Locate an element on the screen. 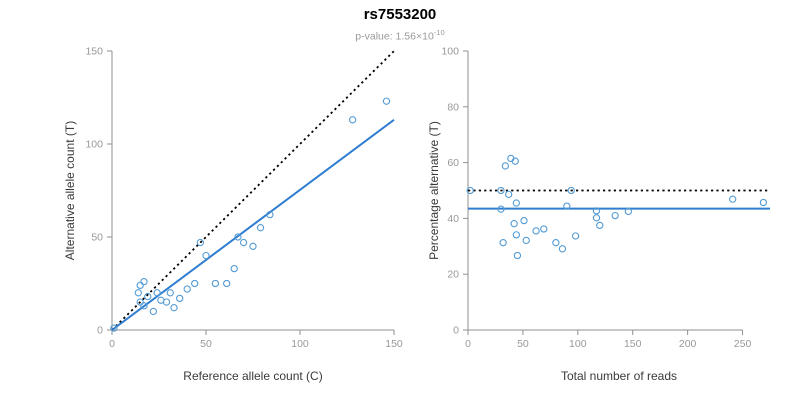 This screenshot has width=800, height=400. pvalue-label: p-value: is located at coordinates (374, 36).